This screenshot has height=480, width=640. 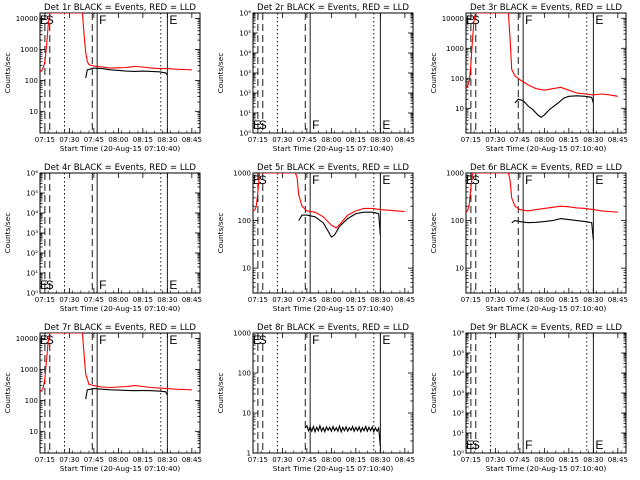 I want to click on y-tick-label: 10⁴, so click(x=458, y=374).